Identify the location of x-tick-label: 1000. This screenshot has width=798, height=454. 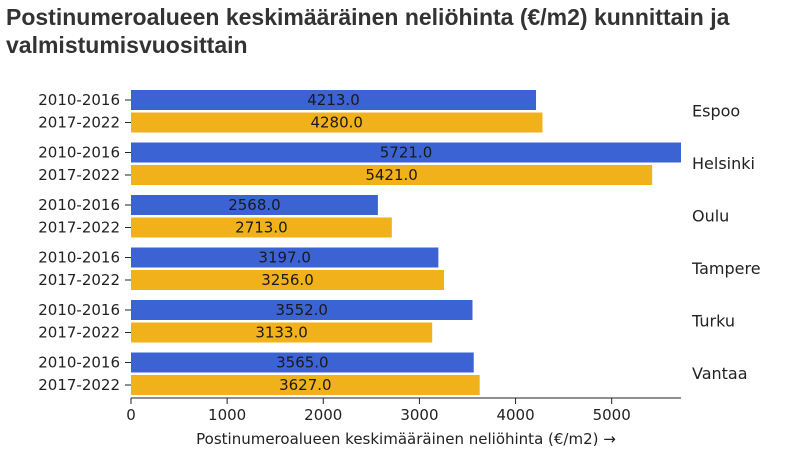
(227, 415).